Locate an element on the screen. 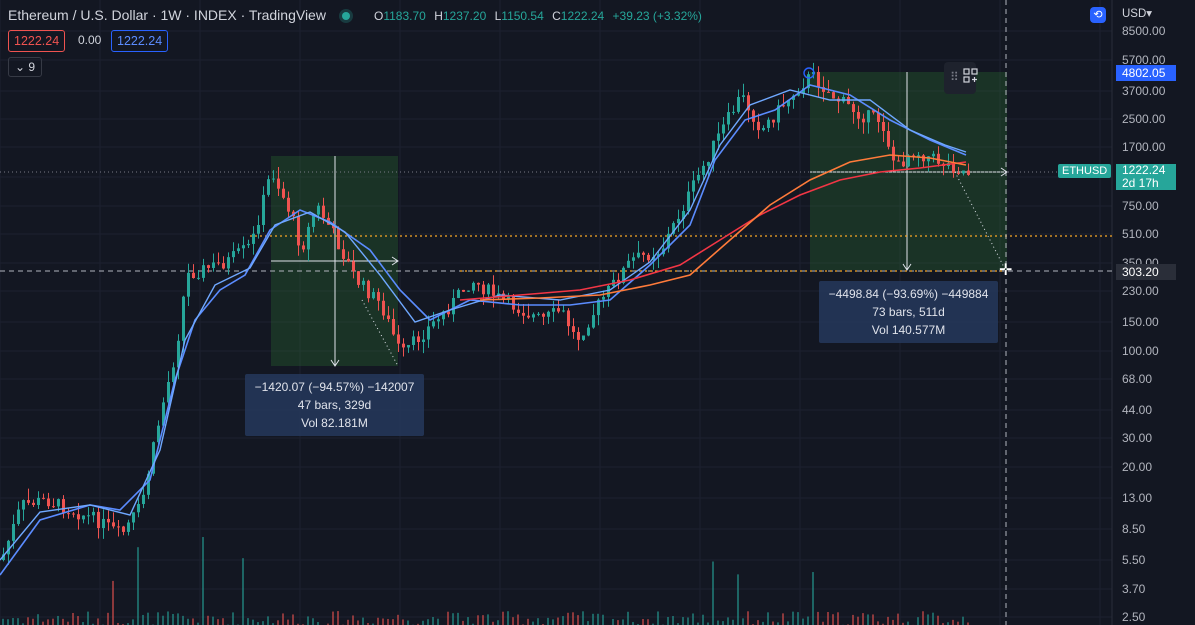  ohlc-change: +39.23 (+3.32%) is located at coordinates (657, 16).